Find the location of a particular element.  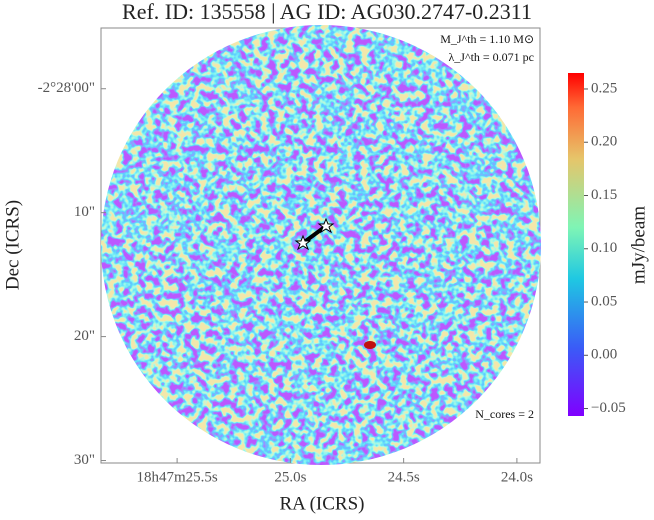

x-axis-label: RA (ICRS) is located at coordinates (322, 503).